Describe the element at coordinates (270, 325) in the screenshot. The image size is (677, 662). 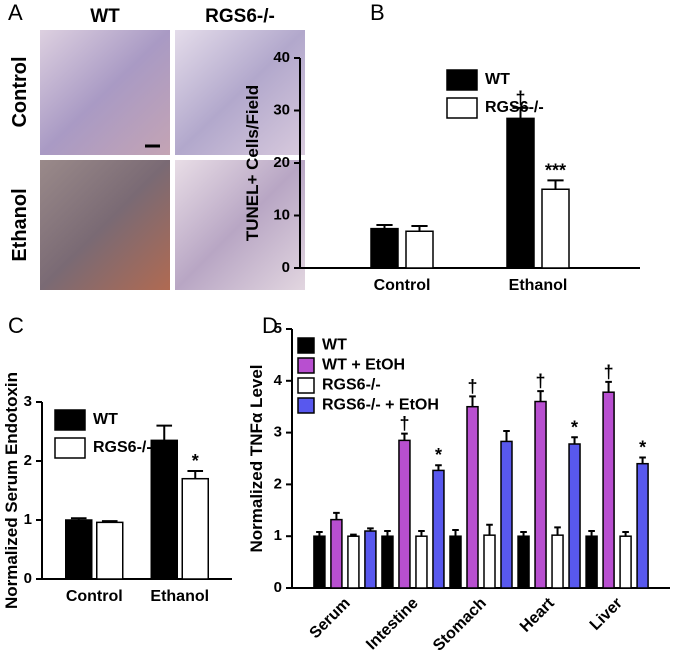
I see `panel-label: D` at that location.